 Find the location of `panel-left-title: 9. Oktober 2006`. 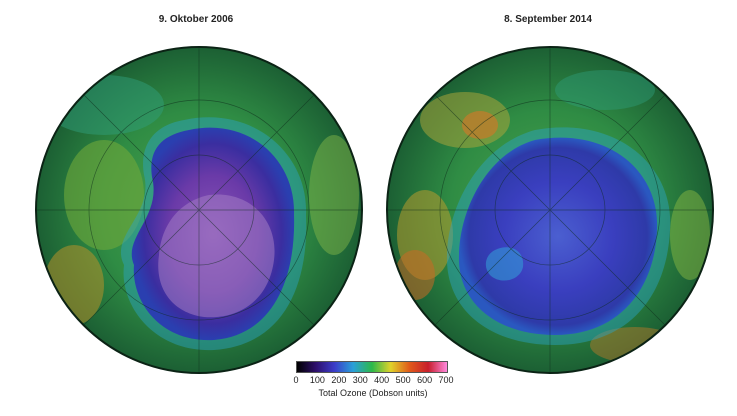

panel-left-title: 9. Oktober 2006 is located at coordinates (196, 19).